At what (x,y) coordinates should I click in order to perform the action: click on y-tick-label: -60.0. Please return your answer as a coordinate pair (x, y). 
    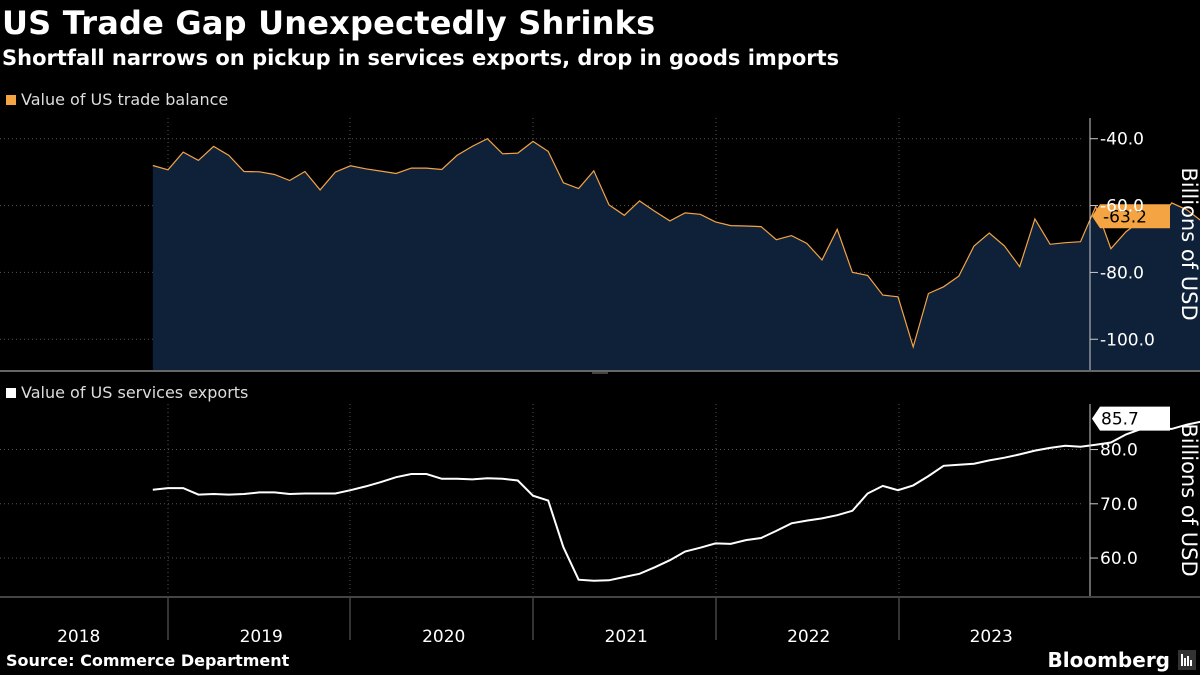
    Looking at the image, I should click on (1122, 207).